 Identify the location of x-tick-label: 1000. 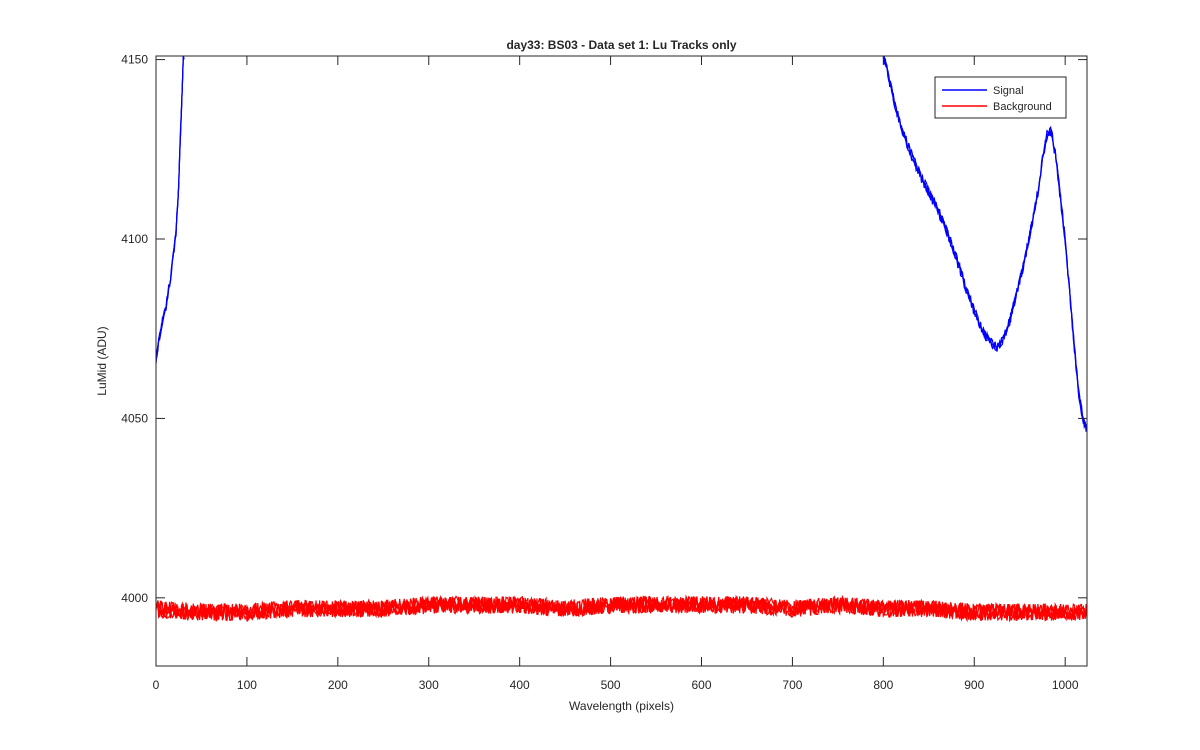
(1065, 685).